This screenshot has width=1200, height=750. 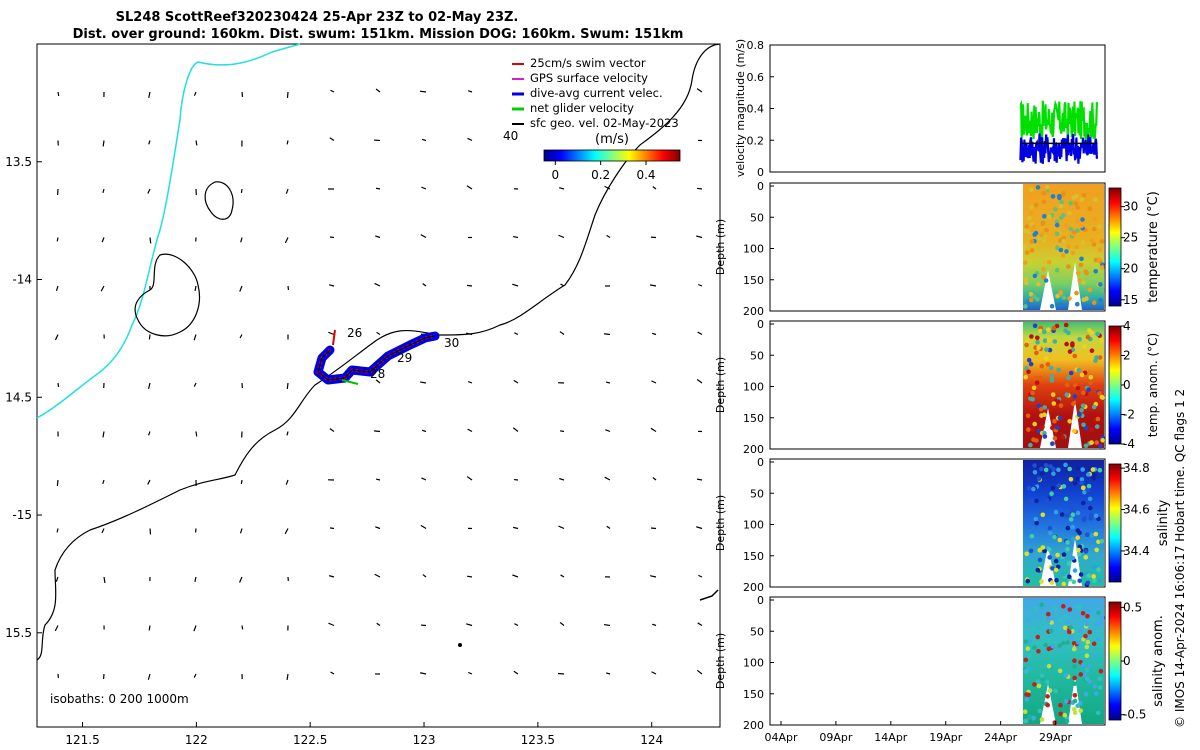 What do you see at coordinates (23, 397) in the screenshot?
I see `map-y-axis: 13.5 -14 14.5 -15 15.5` at bounding box center [23, 397].